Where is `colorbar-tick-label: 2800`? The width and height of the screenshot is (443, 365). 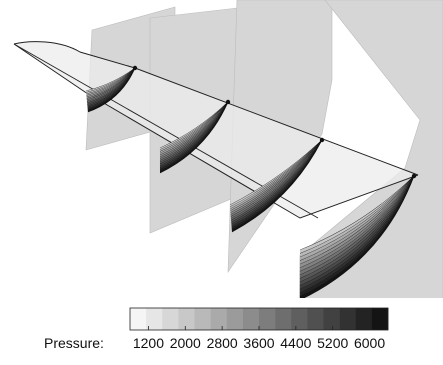 colorbar-tick-label: 2800 is located at coordinates (222, 343).